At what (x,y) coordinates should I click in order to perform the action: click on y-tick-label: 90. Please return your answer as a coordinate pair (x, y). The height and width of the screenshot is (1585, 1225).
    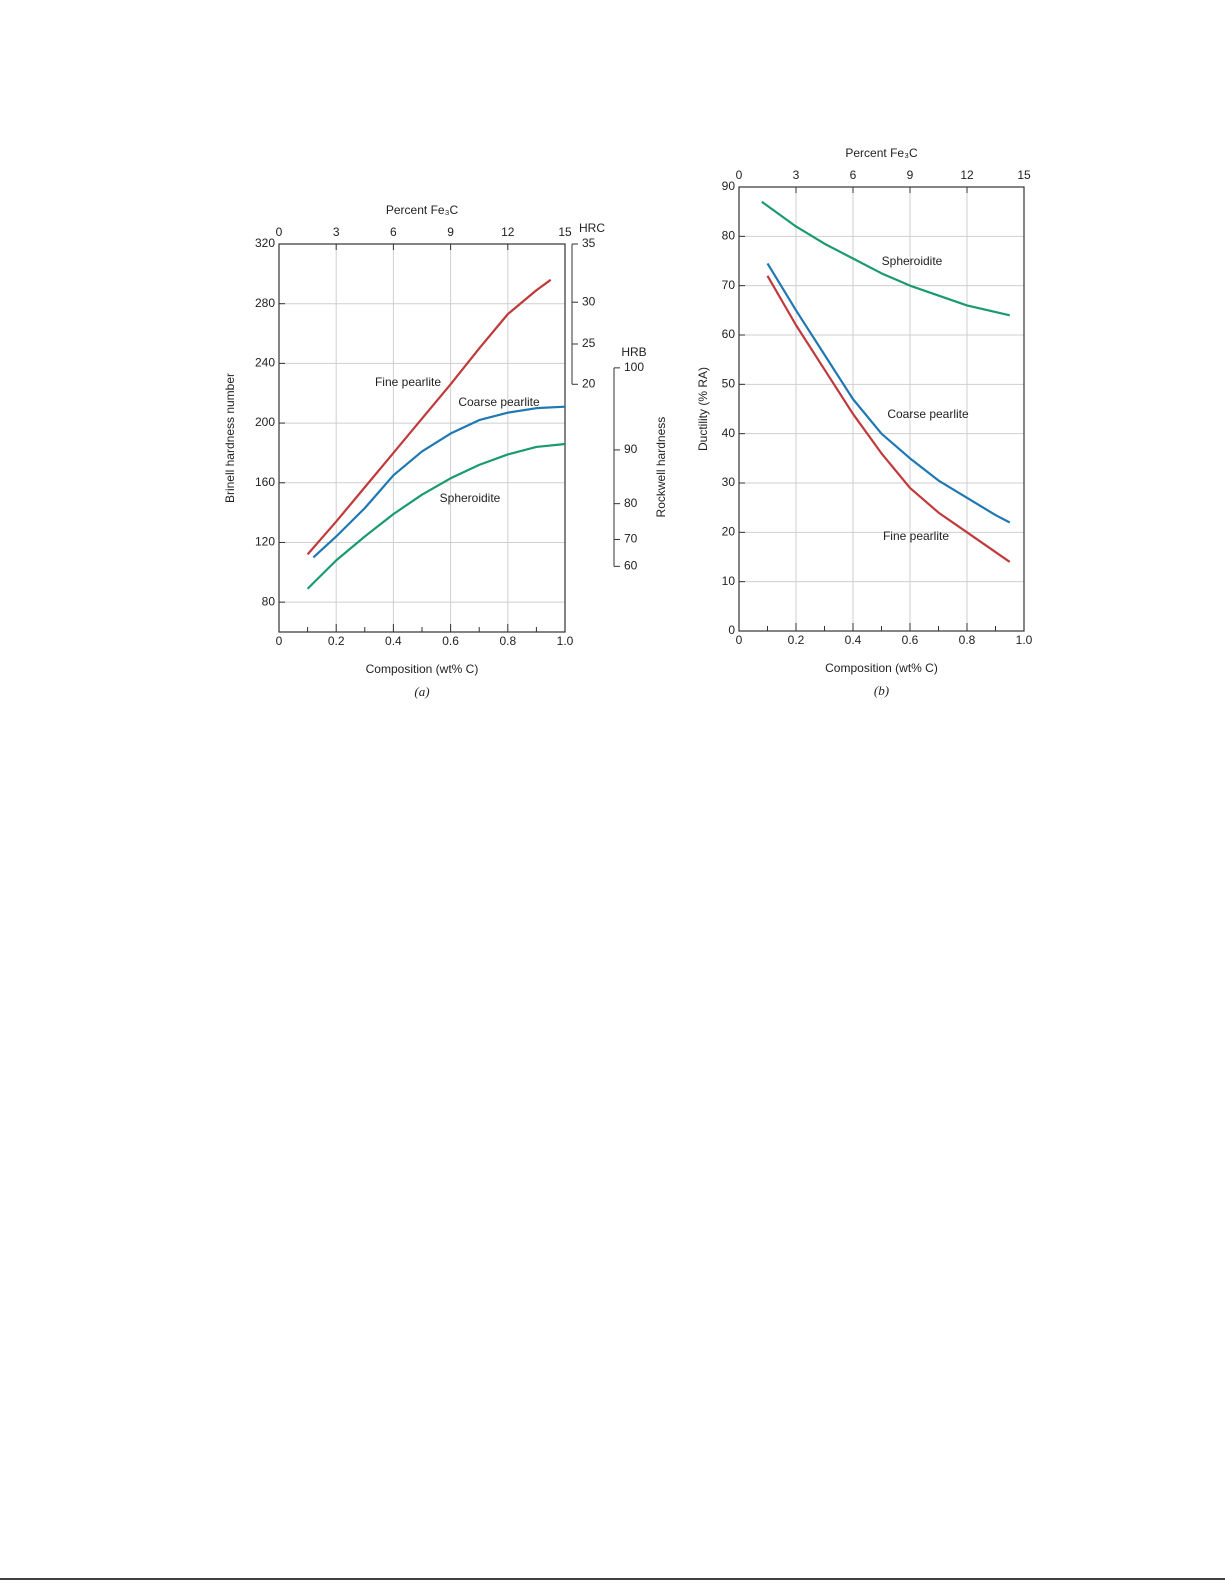
    Looking at the image, I should click on (729, 186).